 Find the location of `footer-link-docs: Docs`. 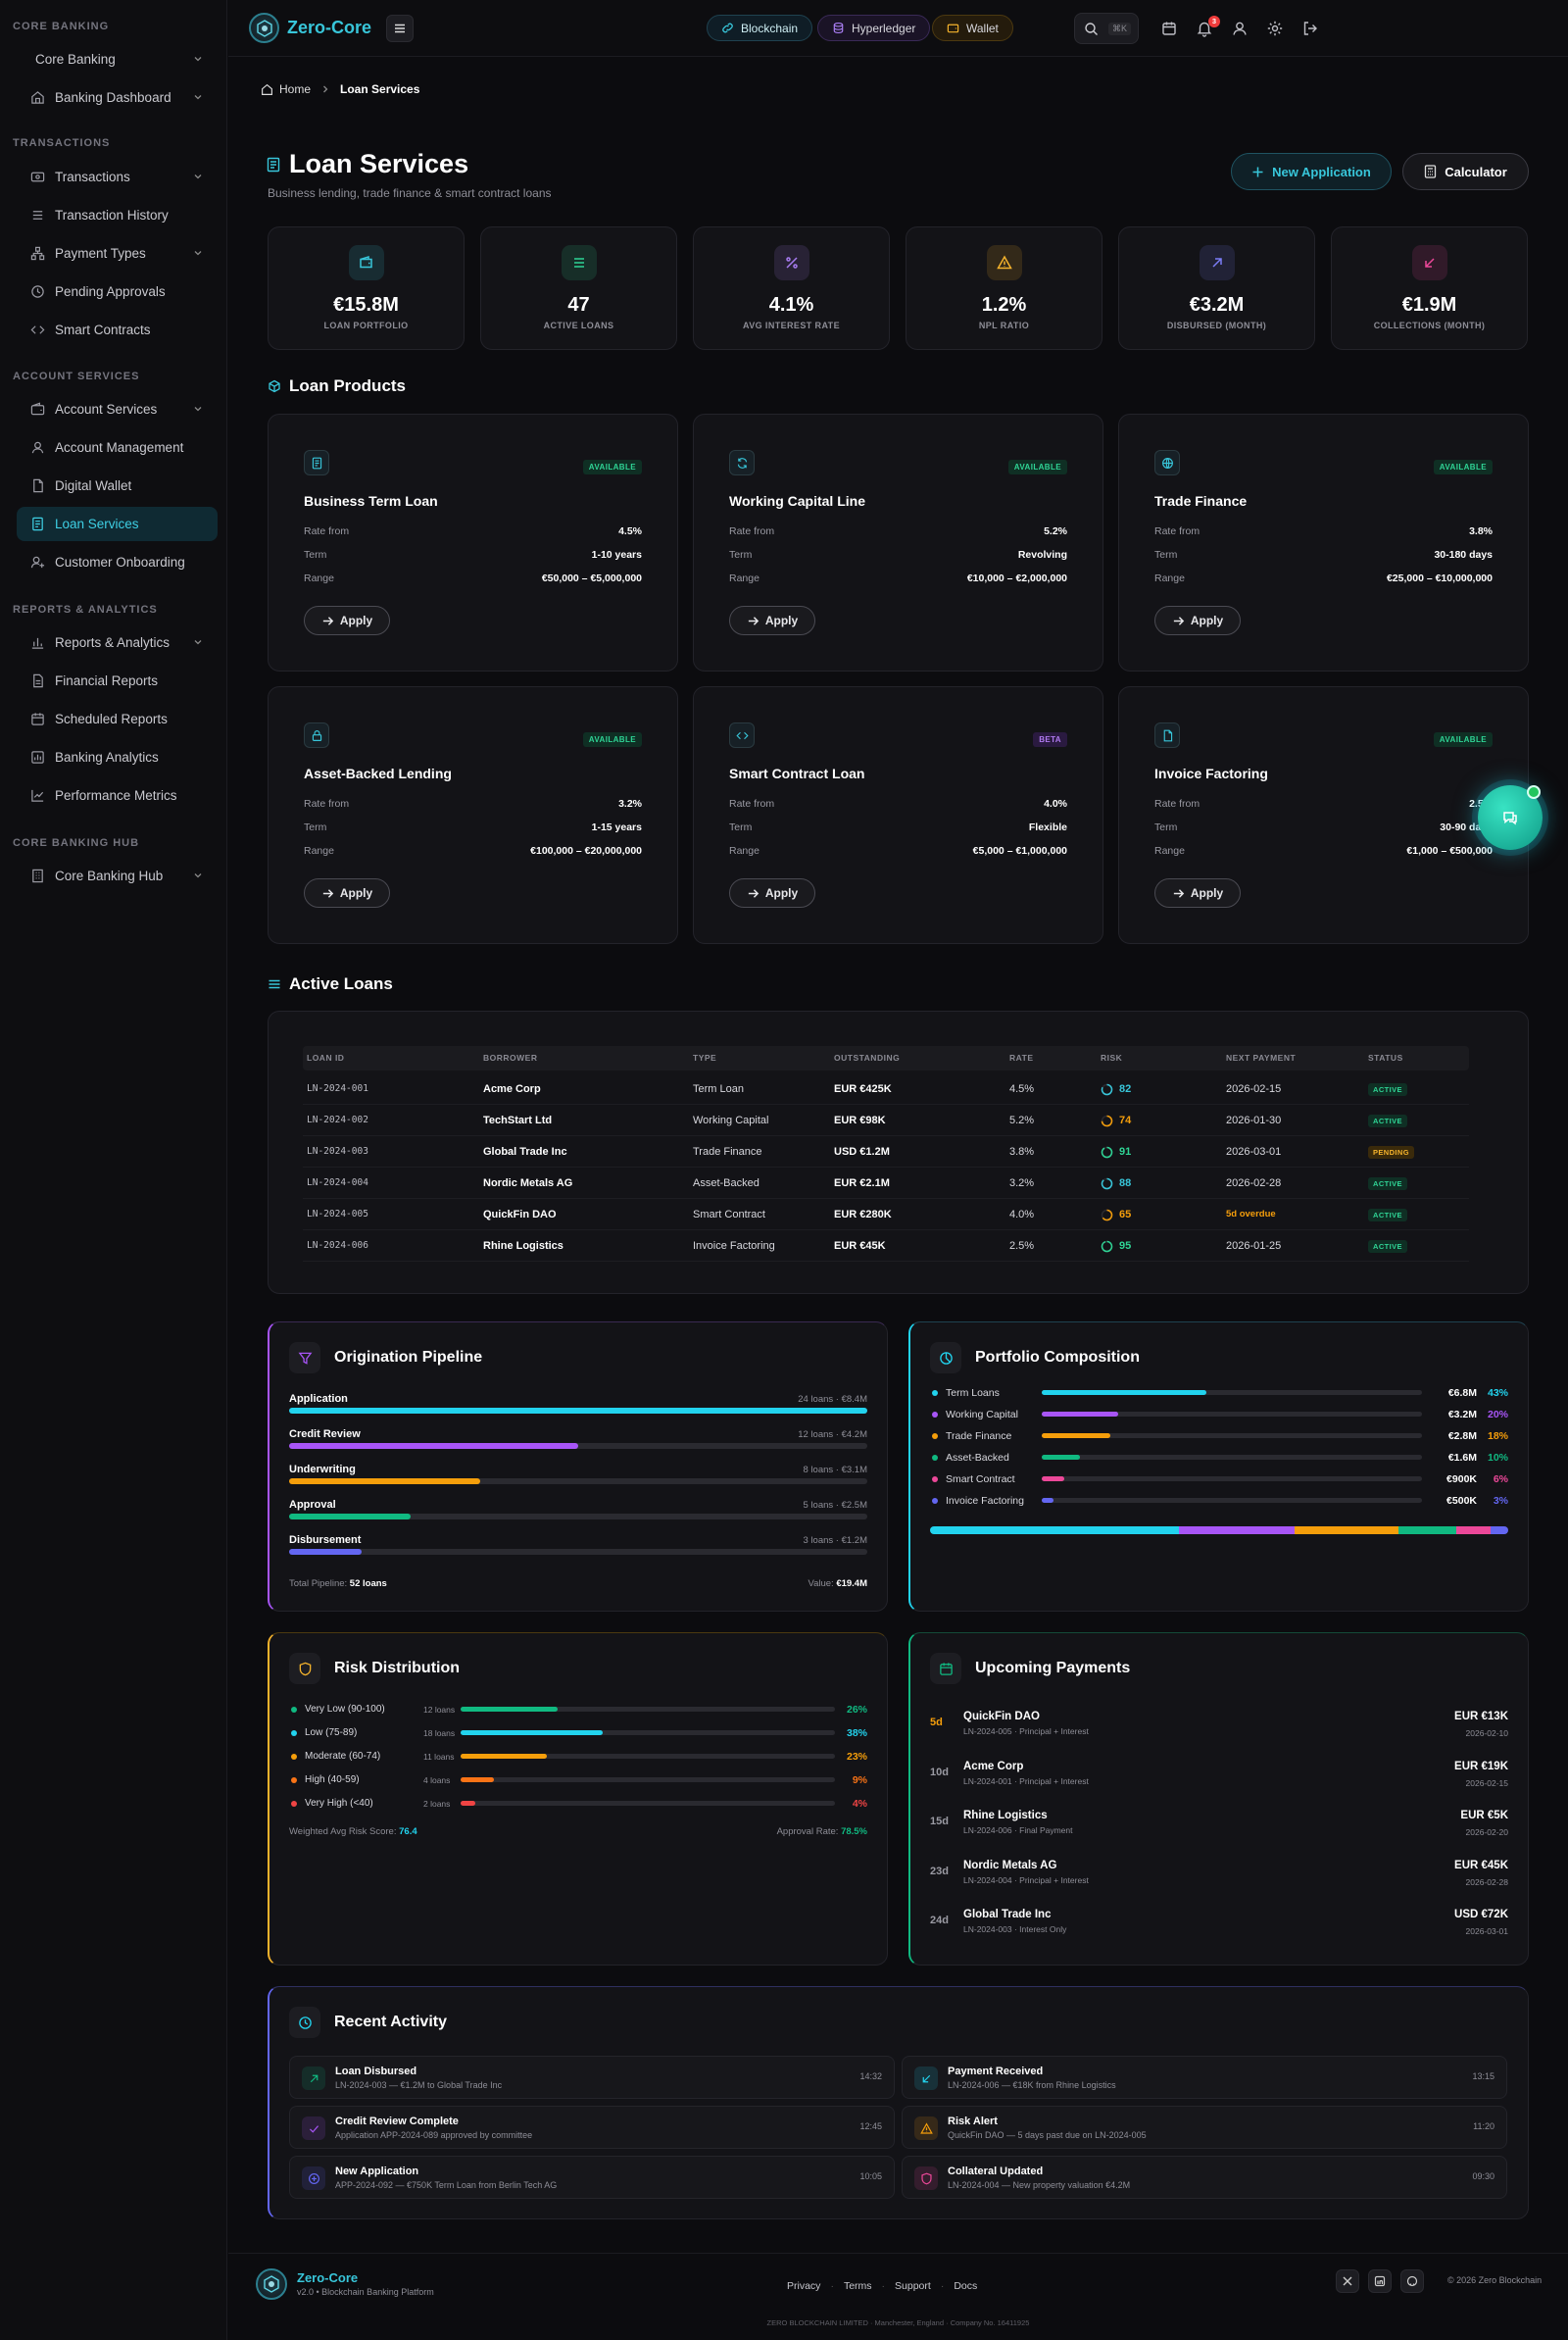

footer-link-docs: Docs is located at coordinates (966, 2286).